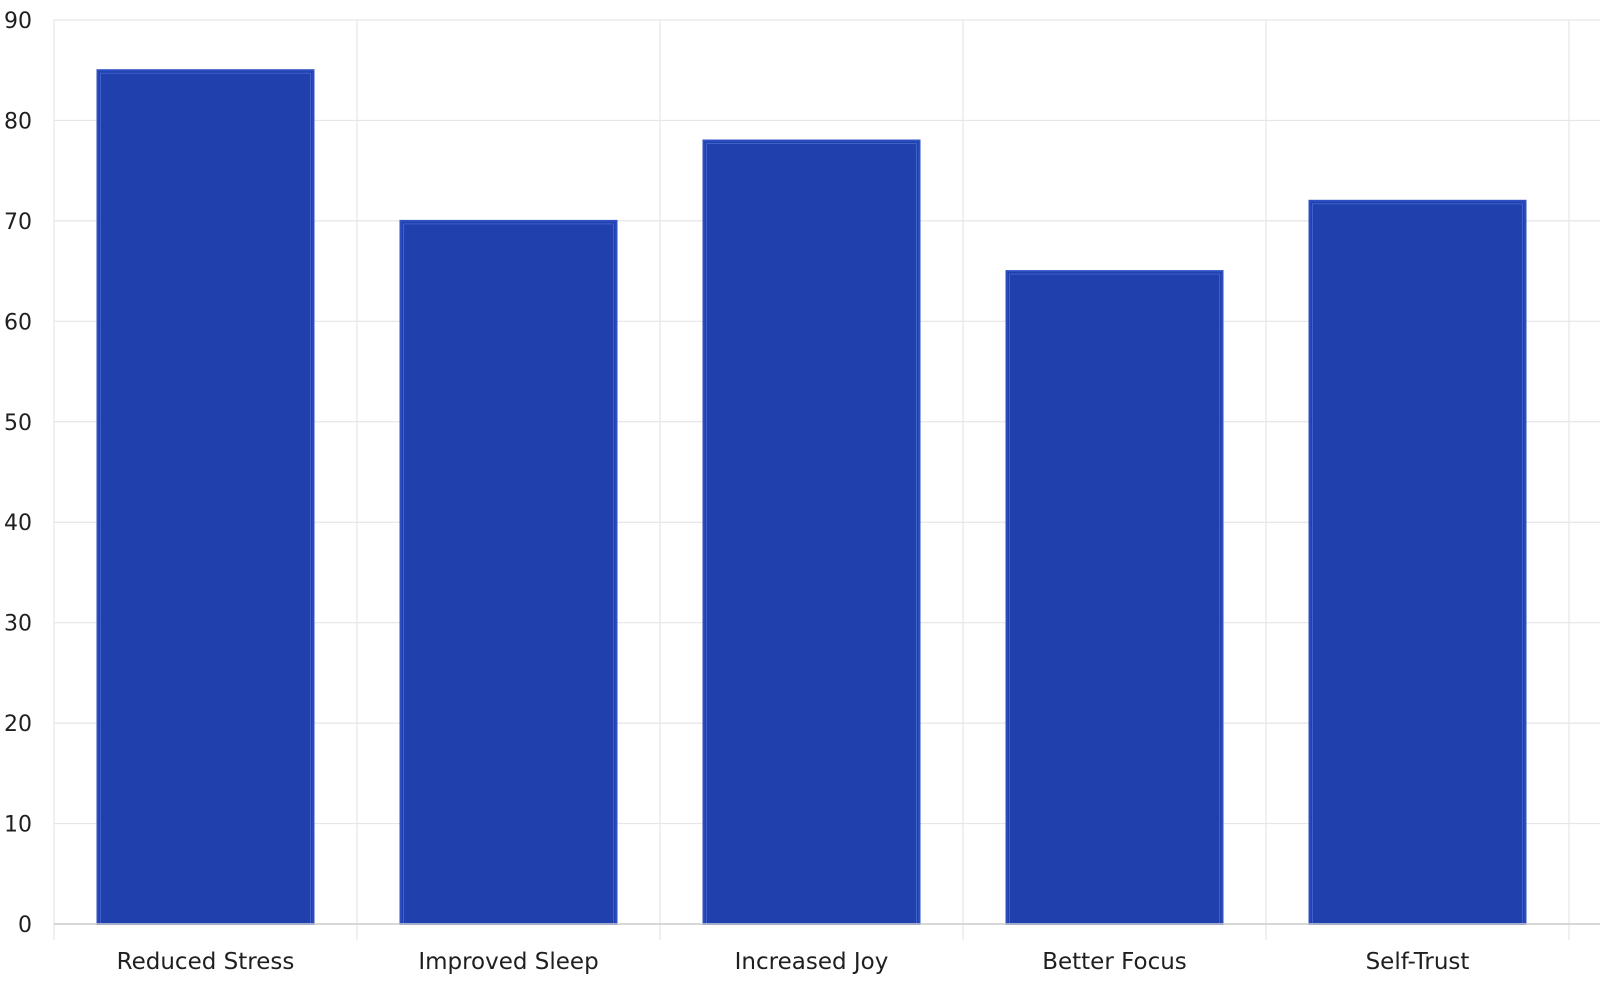 This screenshot has width=1600, height=1000. Describe the element at coordinates (1114, 962) in the screenshot. I see `x-tick-label: Better Focus` at that location.